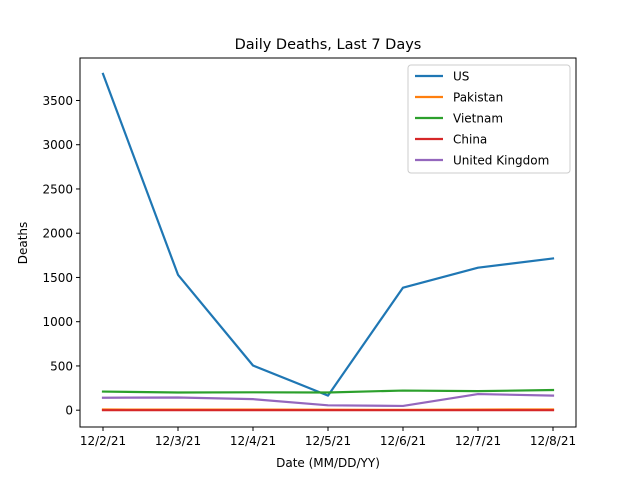 The width and height of the screenshot is (640, 480). I want to click on x-tick-label: 12/7/21, so click(478, 441).